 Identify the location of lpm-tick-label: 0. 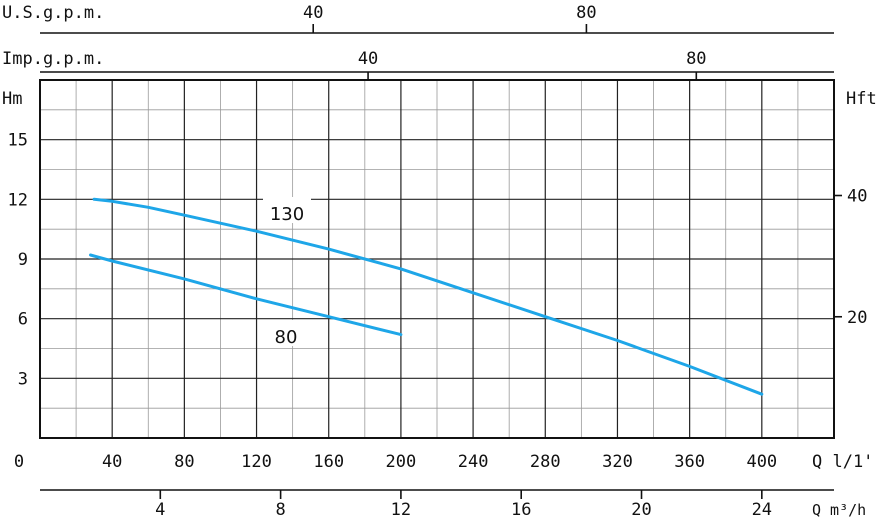
(19, 462).